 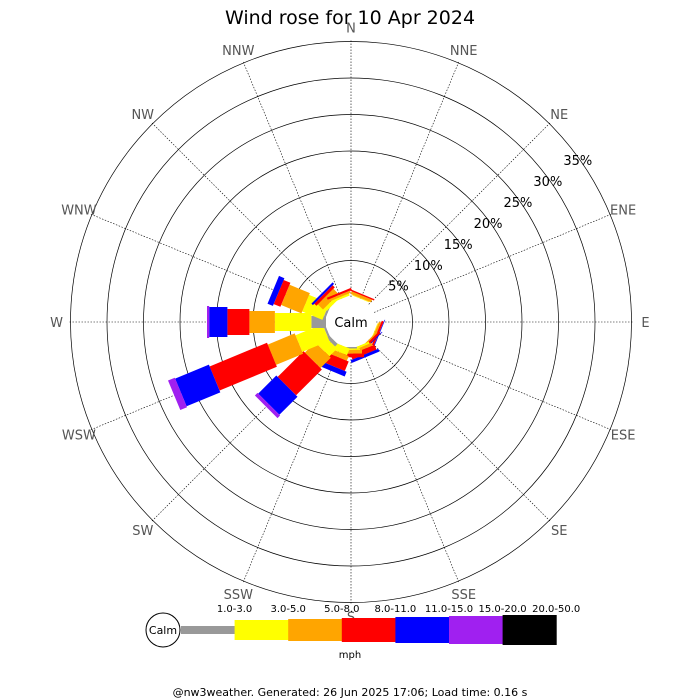 I want to click on legend-label-8.0-11.0: 8.0-11.0, so click(x=396, y=609).